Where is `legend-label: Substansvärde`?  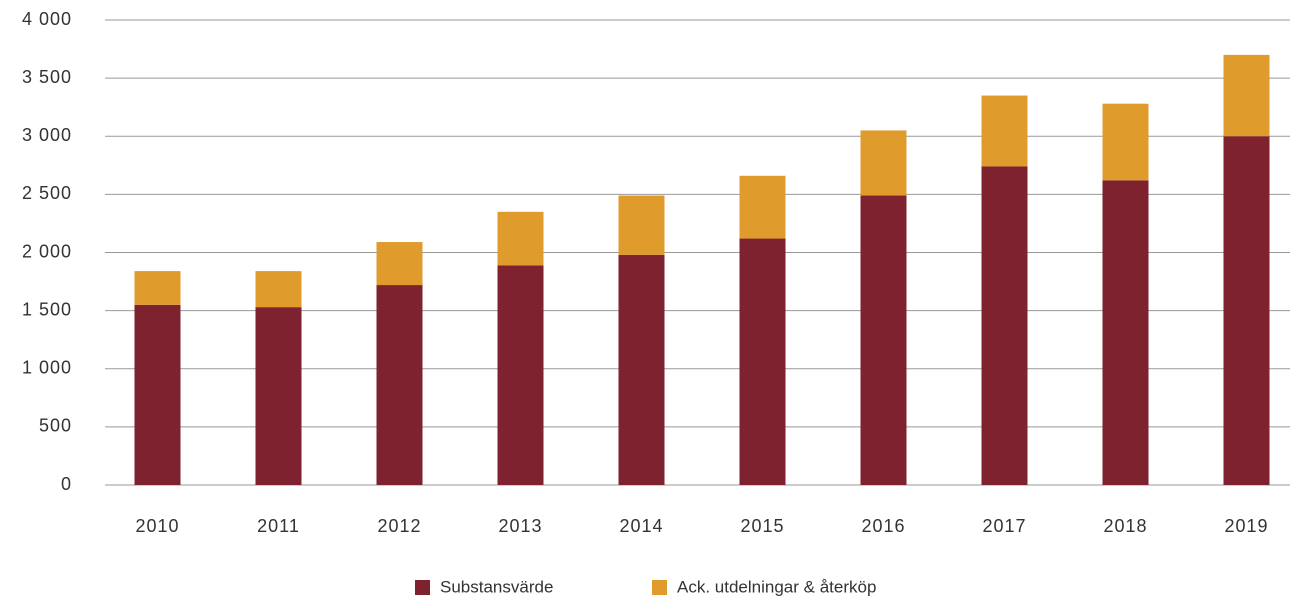 legend-label: Substansvärde is located at coordinates (496, 586).